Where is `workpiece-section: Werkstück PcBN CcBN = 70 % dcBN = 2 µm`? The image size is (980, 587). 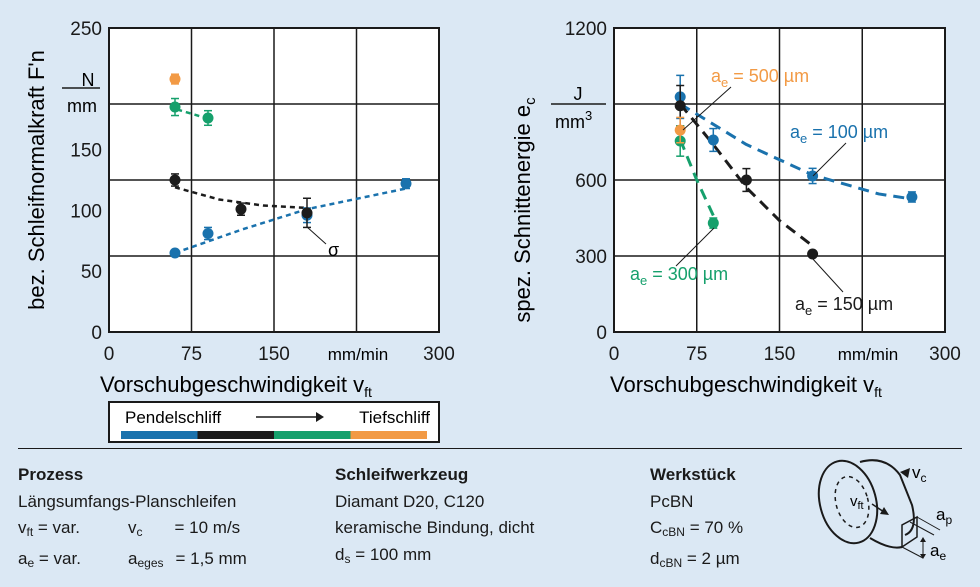
workpiece-section: Werkstück PcBN CcBN = 70 % dcBN = 2 µm is located at coordinates (696, 519).